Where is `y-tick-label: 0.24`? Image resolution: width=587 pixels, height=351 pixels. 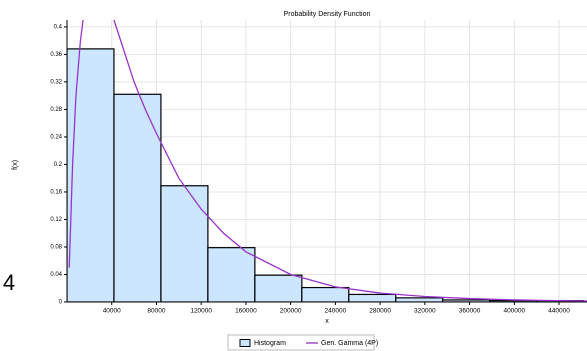 y-tick-label: 0.24 is located at coordinates (56, 138).